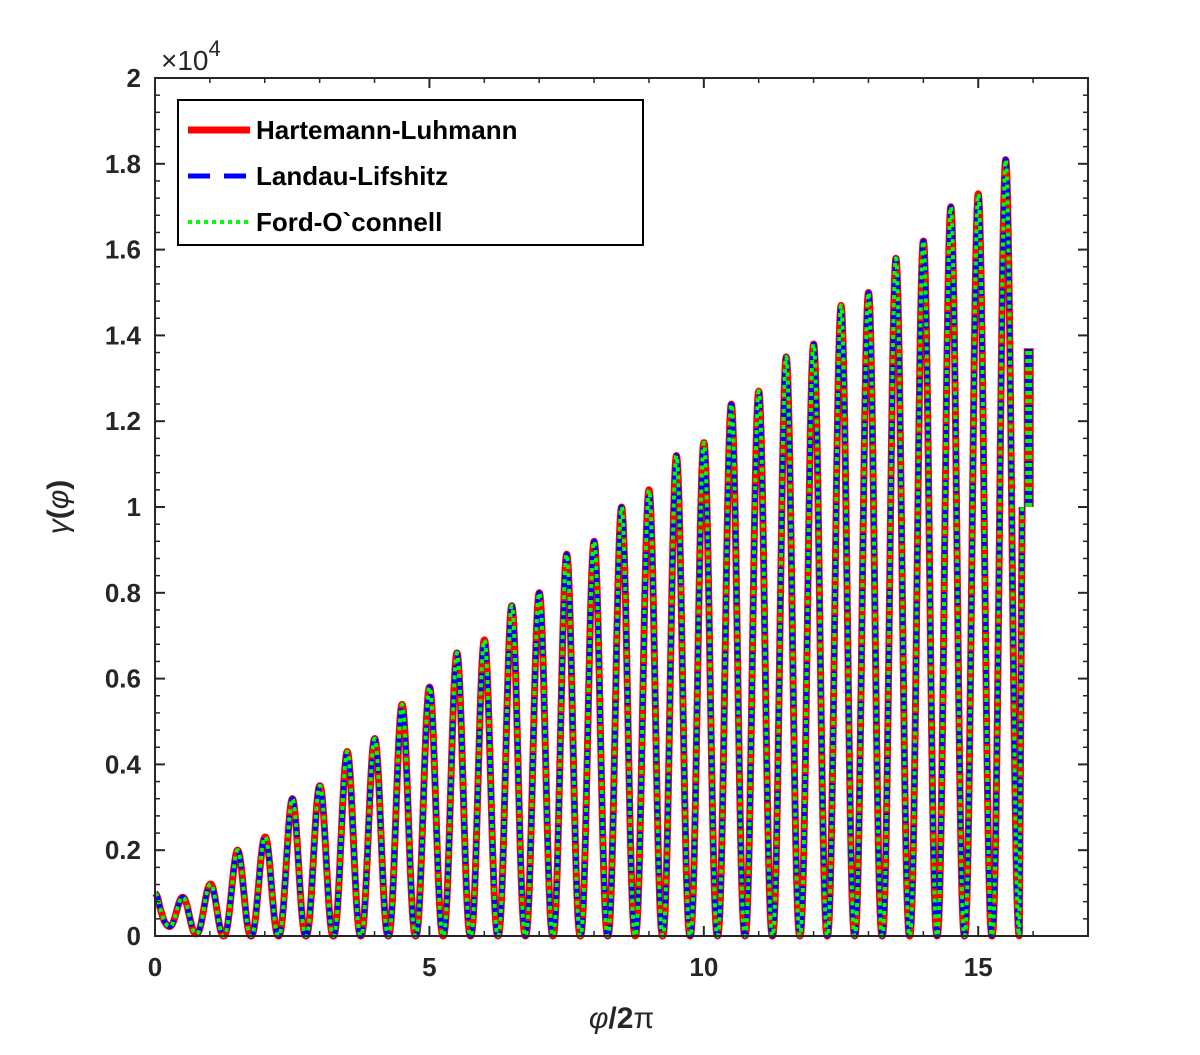  Describe the element at coordinates (134, 936) in the screenshot. I see `y-tick-label: 0` at that location.